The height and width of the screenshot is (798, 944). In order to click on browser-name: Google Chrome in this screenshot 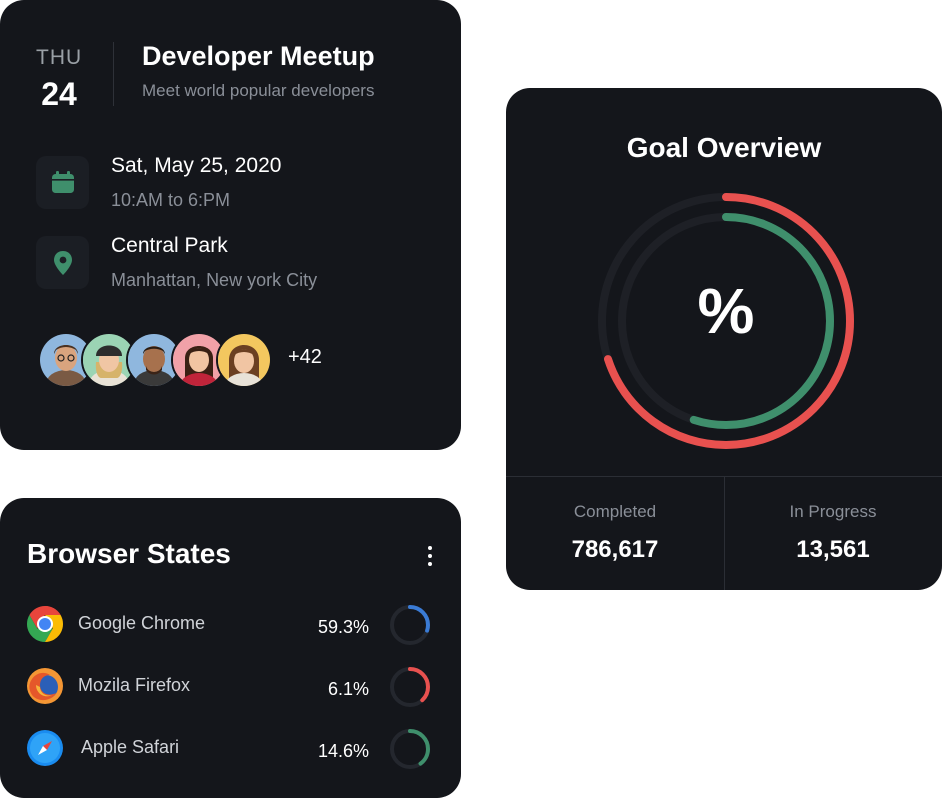, I will do `click(142, 623)`.